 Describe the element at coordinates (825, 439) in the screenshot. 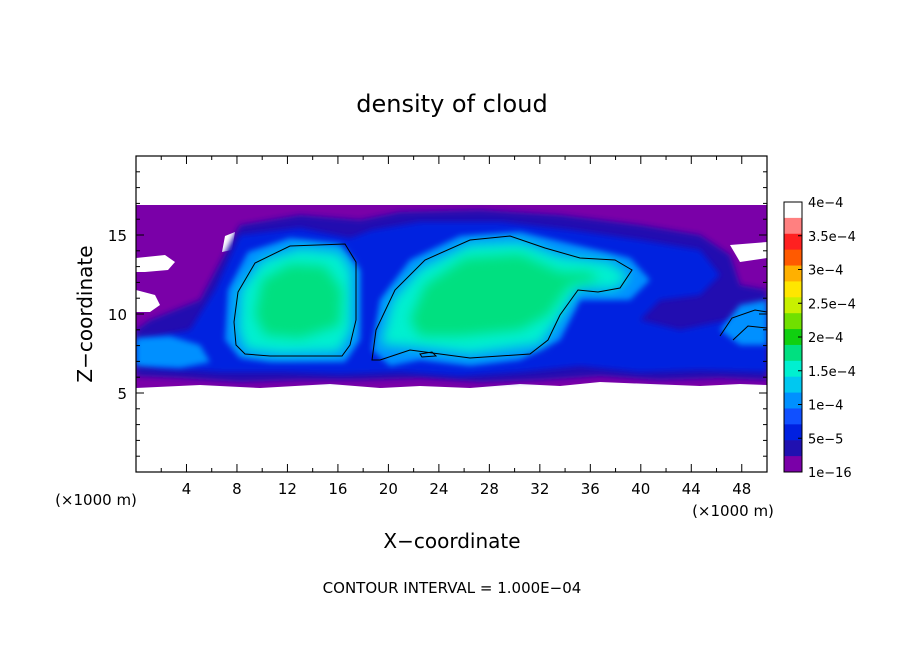

I see `colorbar-label: 5e−5` at that location.